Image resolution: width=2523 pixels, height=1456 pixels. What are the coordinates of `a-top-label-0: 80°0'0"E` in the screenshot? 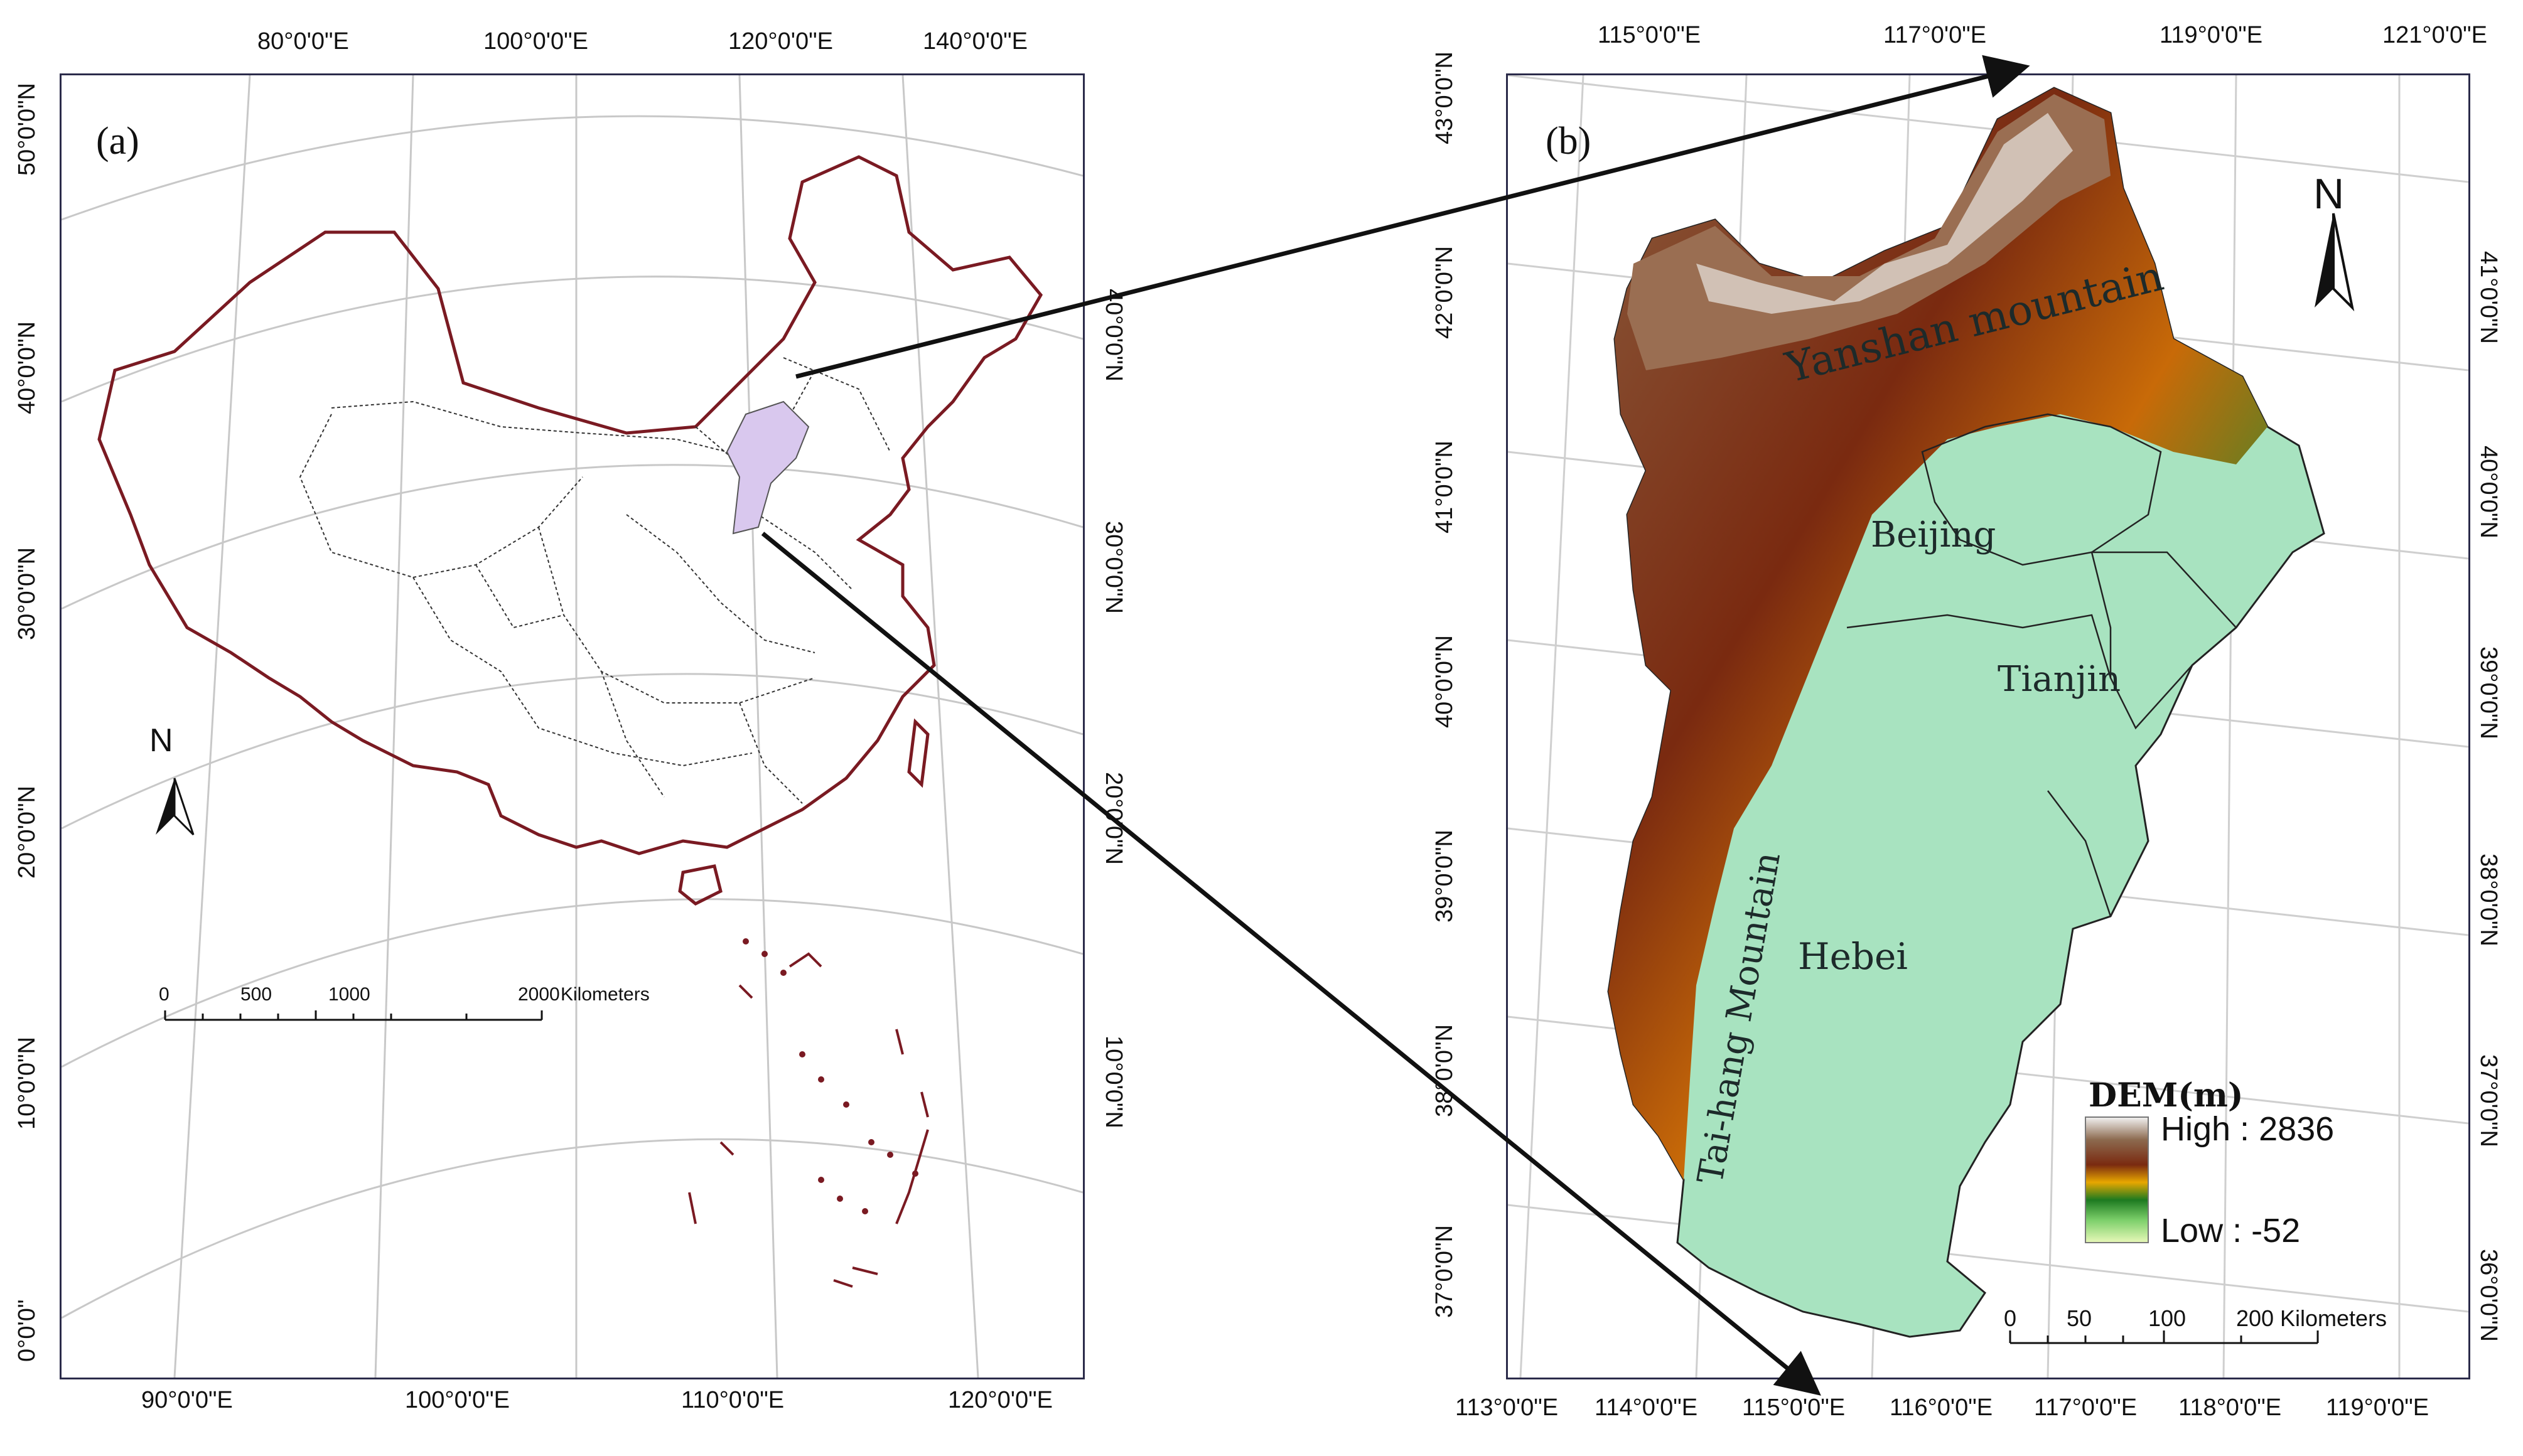 It's located at (303, 41).